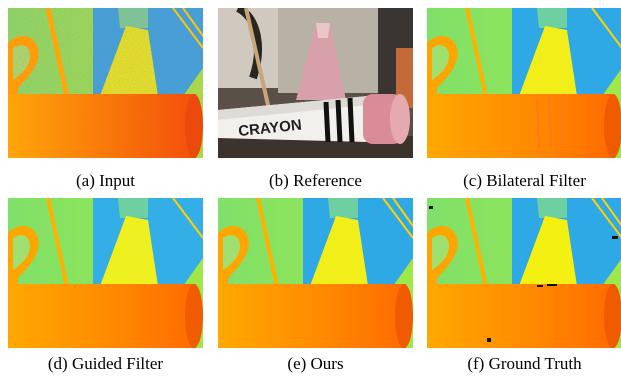 The image size is (621, 377). Describe the element at coordinates (269, 129) in the screenshot. I see `reference-crayon-label: CRAYON` at that location.